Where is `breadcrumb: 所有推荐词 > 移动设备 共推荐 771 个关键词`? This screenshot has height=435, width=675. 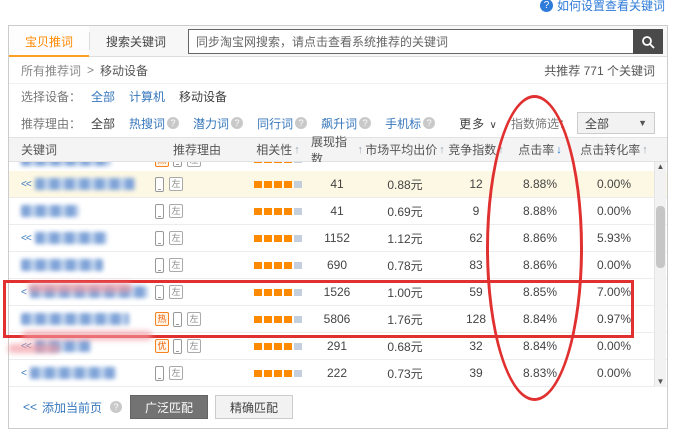 breadcrumb: 所有推荐词 > 移动设备 共推荐 771 个关键词 is located at coordinates (338, 70).